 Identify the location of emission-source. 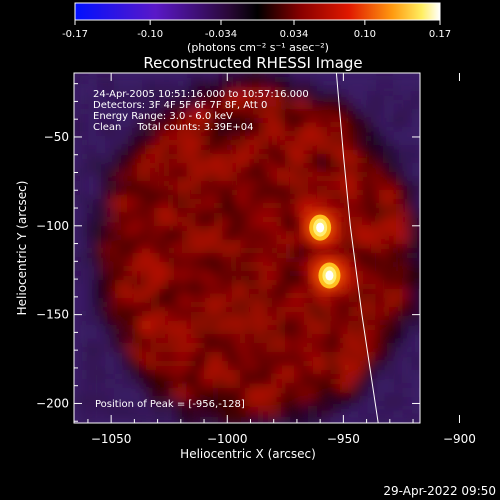
(329, 275).